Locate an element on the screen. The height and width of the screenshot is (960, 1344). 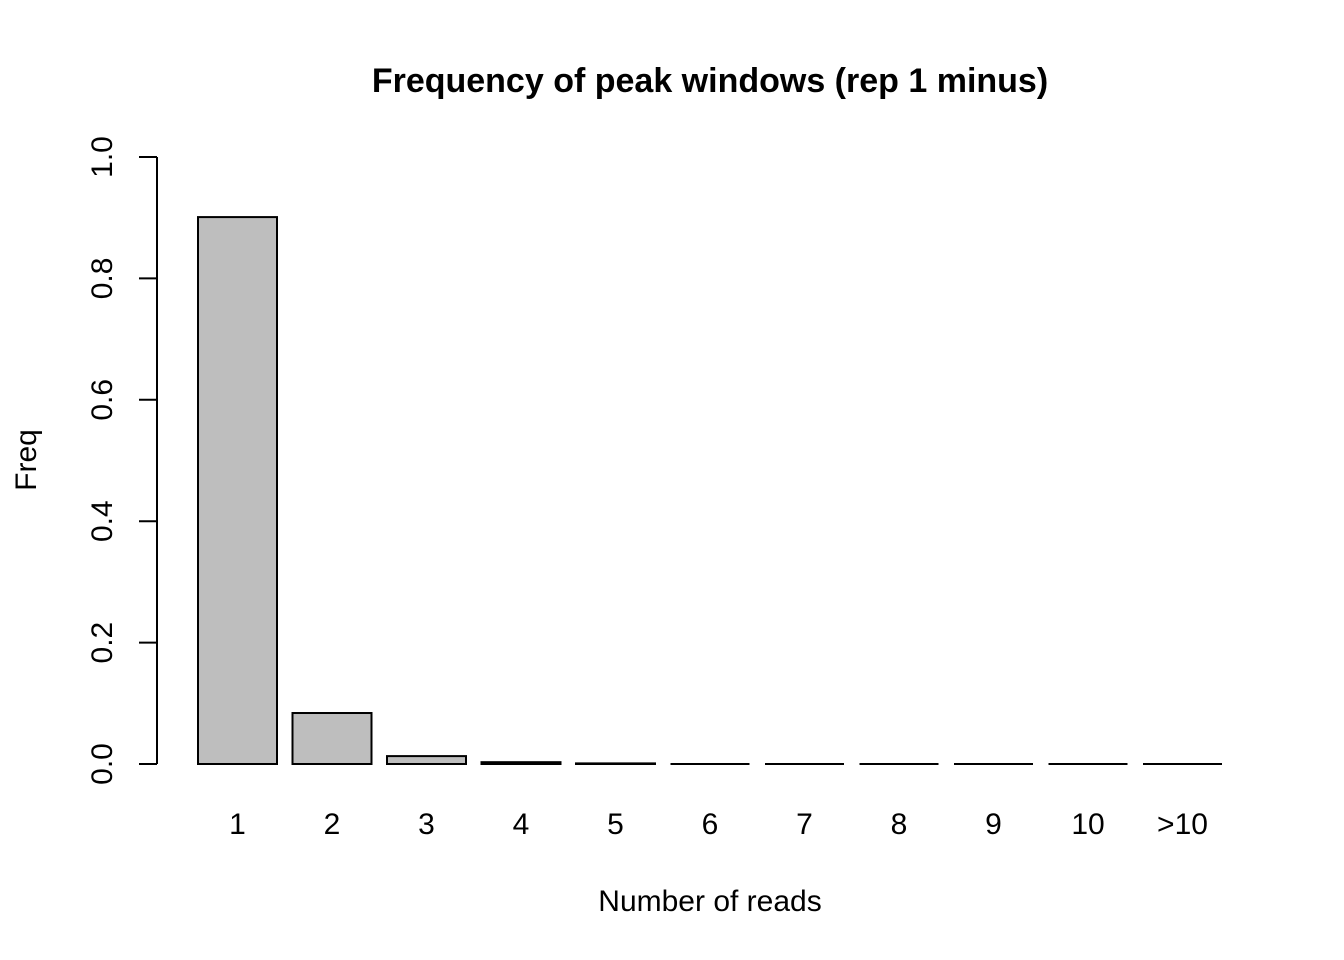
x-axis-tick-labels: 1 2 3 4 5 6 7 8 9 10 >10 is located at coordinates (718, 824).